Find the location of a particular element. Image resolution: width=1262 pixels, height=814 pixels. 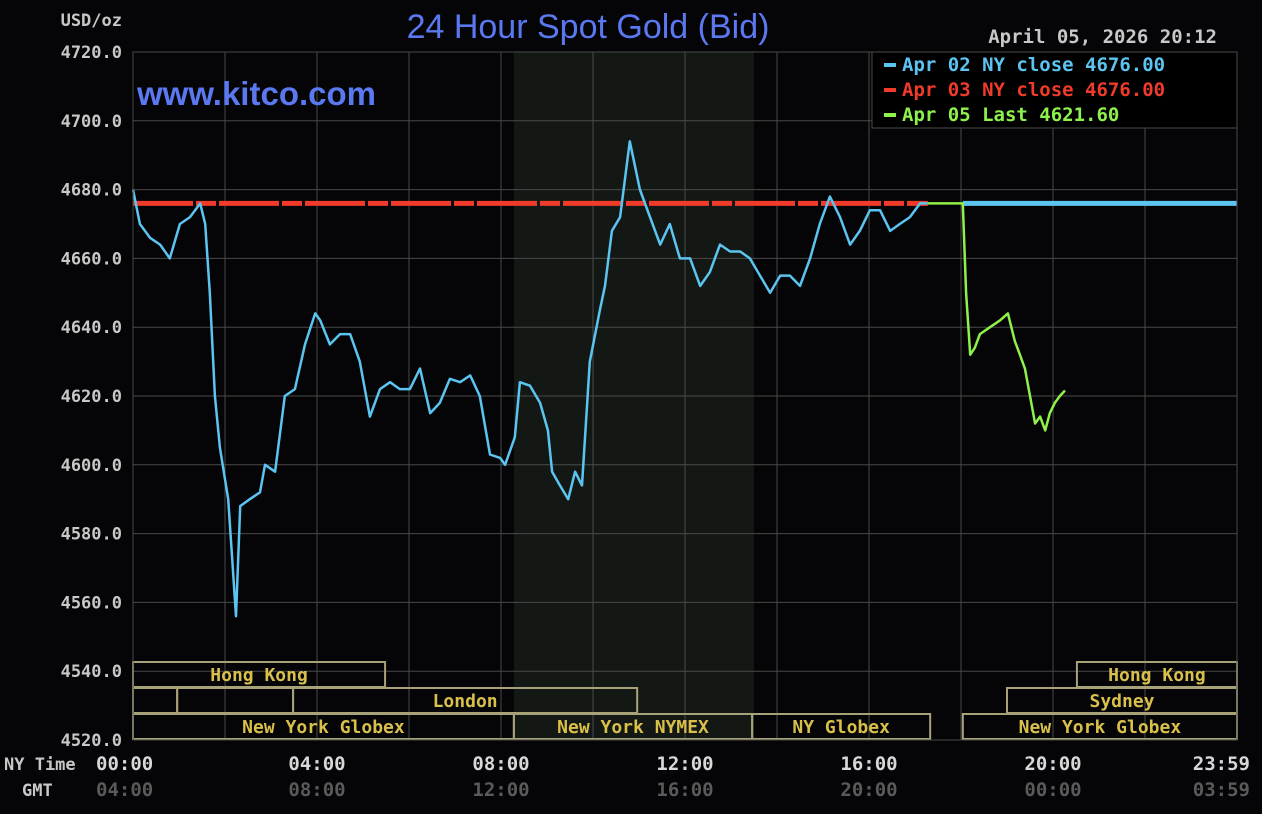

legend-label: Apr 02 NY close 4676.00 is located at coordinates (1033, 65).